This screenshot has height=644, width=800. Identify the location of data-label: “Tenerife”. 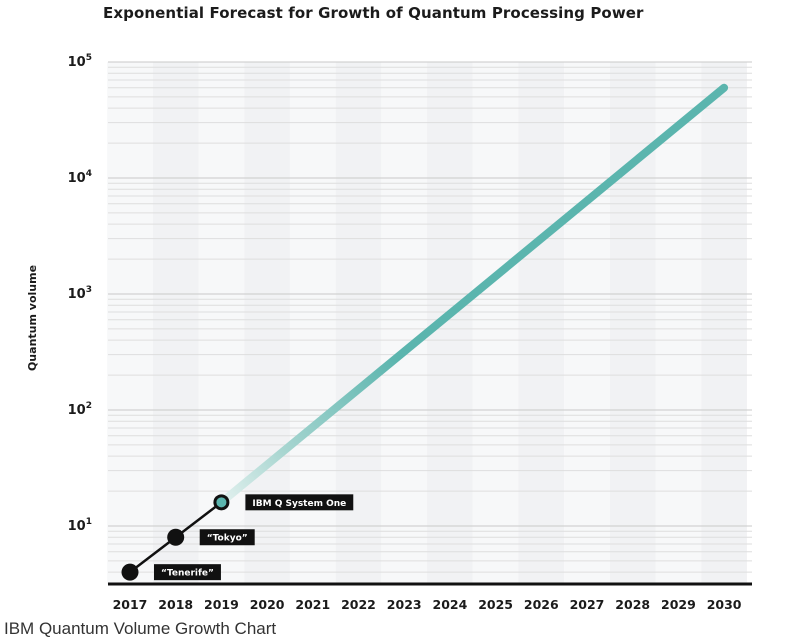
(187, 574).